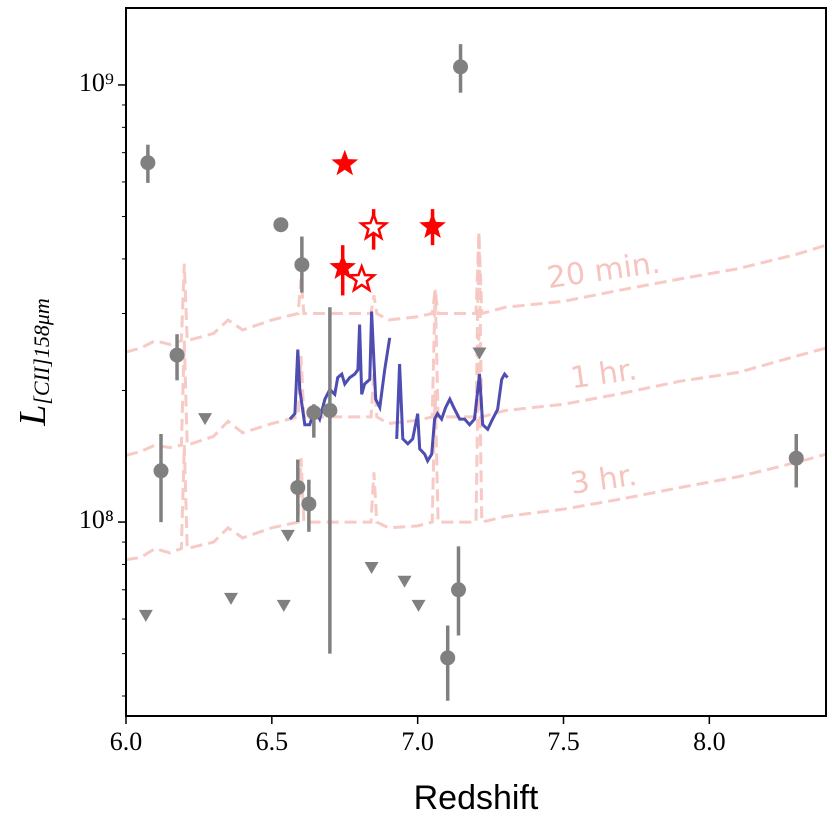 This screenshot has height=820, width=832. Describe the element at coordinates (417, 741) in the screenshot. I see `x-tick-label: 7.0` at that location.